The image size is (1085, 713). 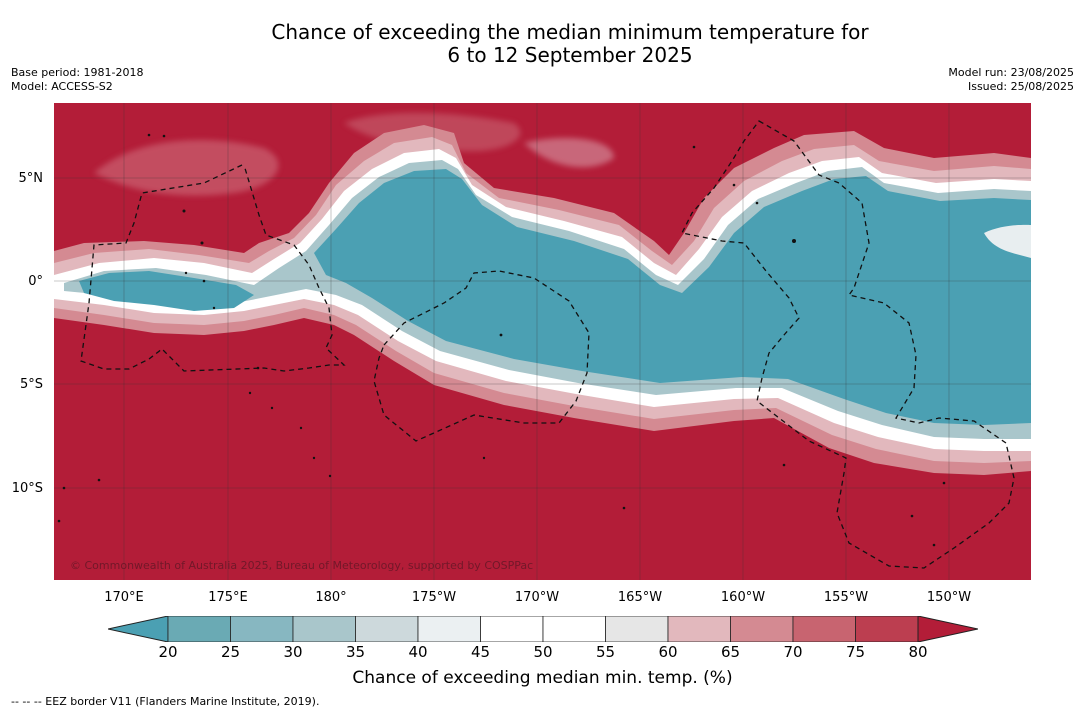 What do you see at coordinates (62, 86) in the screenshot?
I see `model-name: Model: ACCESS-S2` at bounding box center [62, 86].